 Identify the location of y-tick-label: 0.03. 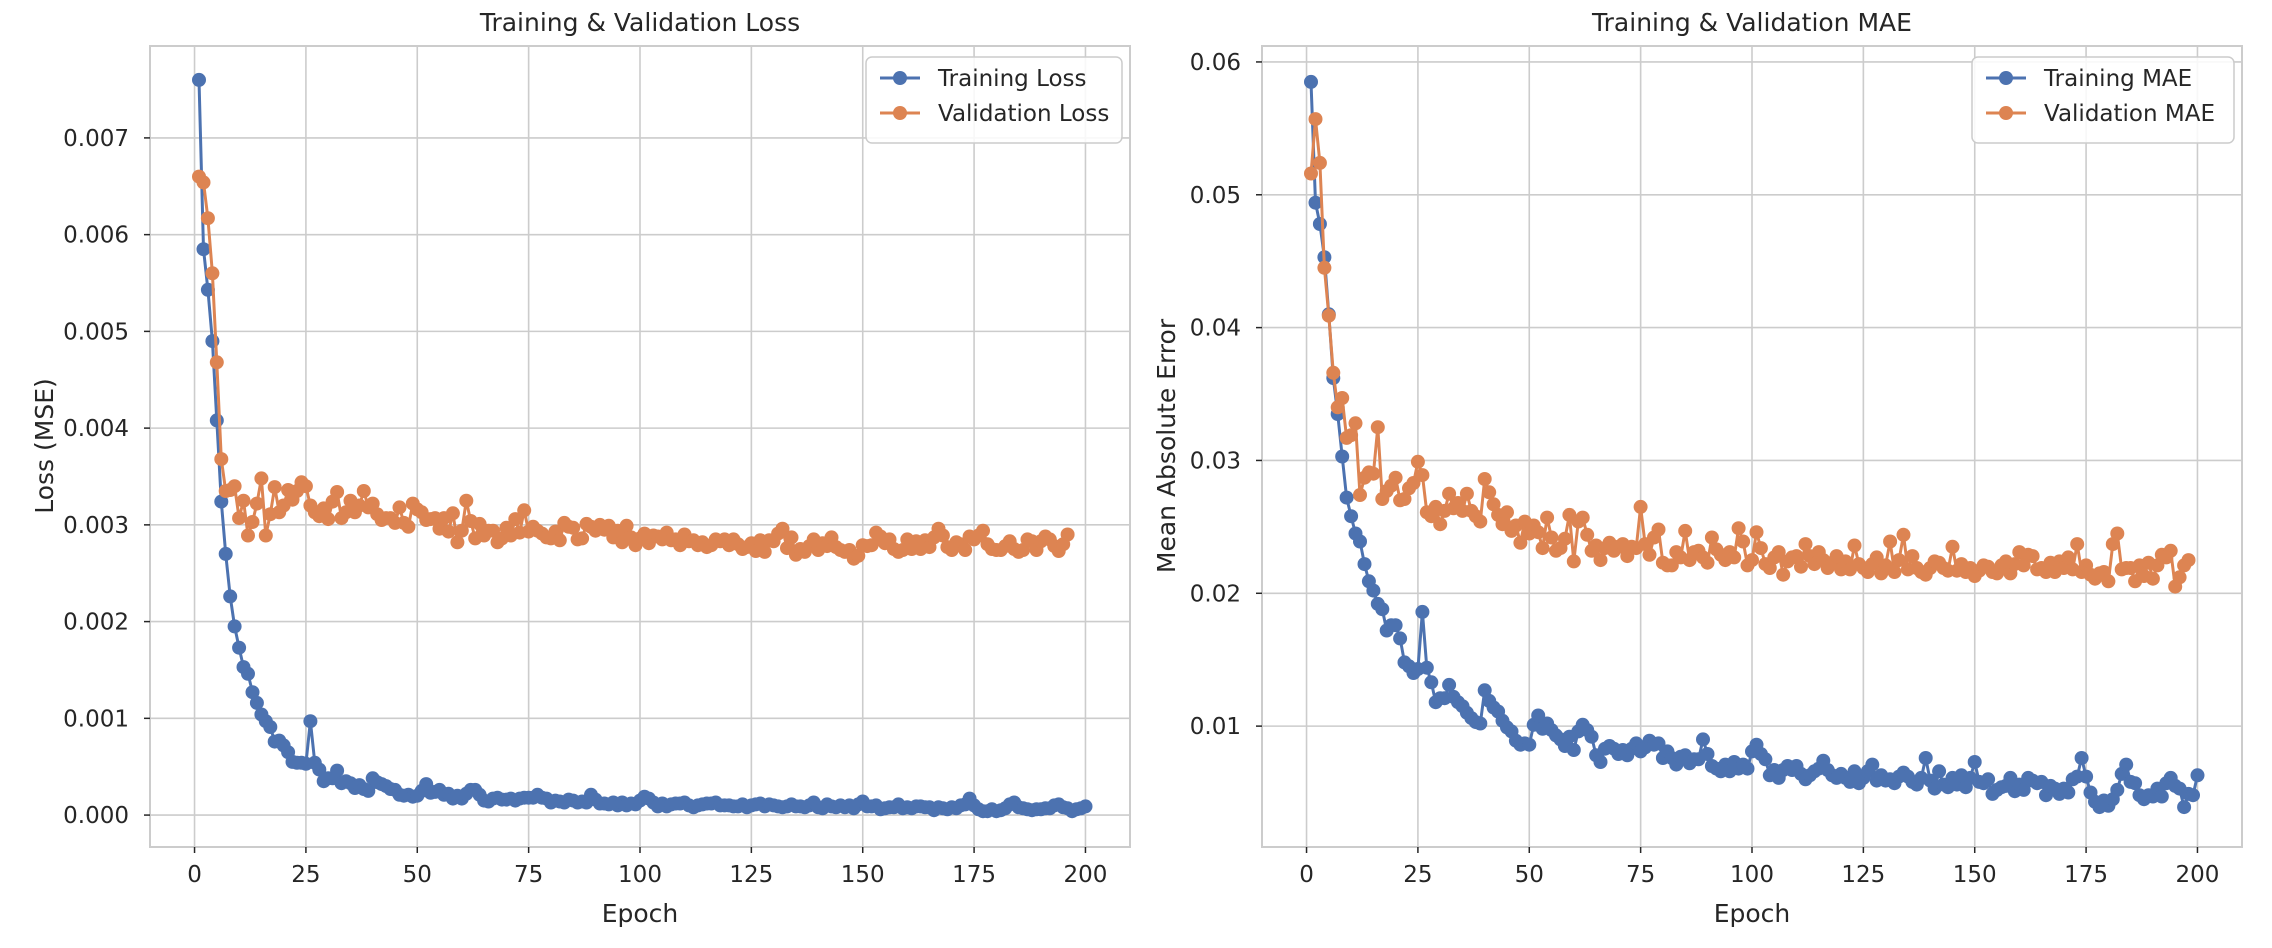
(1215, 461).